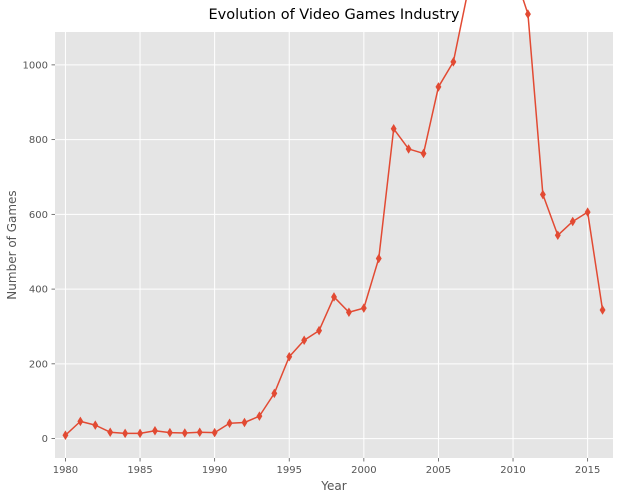 Image resolution: width=621 pixels, height=500 pixels. What do you see at coordinates (38, 140) in the screenshot?
I see `y-tick-label: 800` at bounding box center [38, 140].